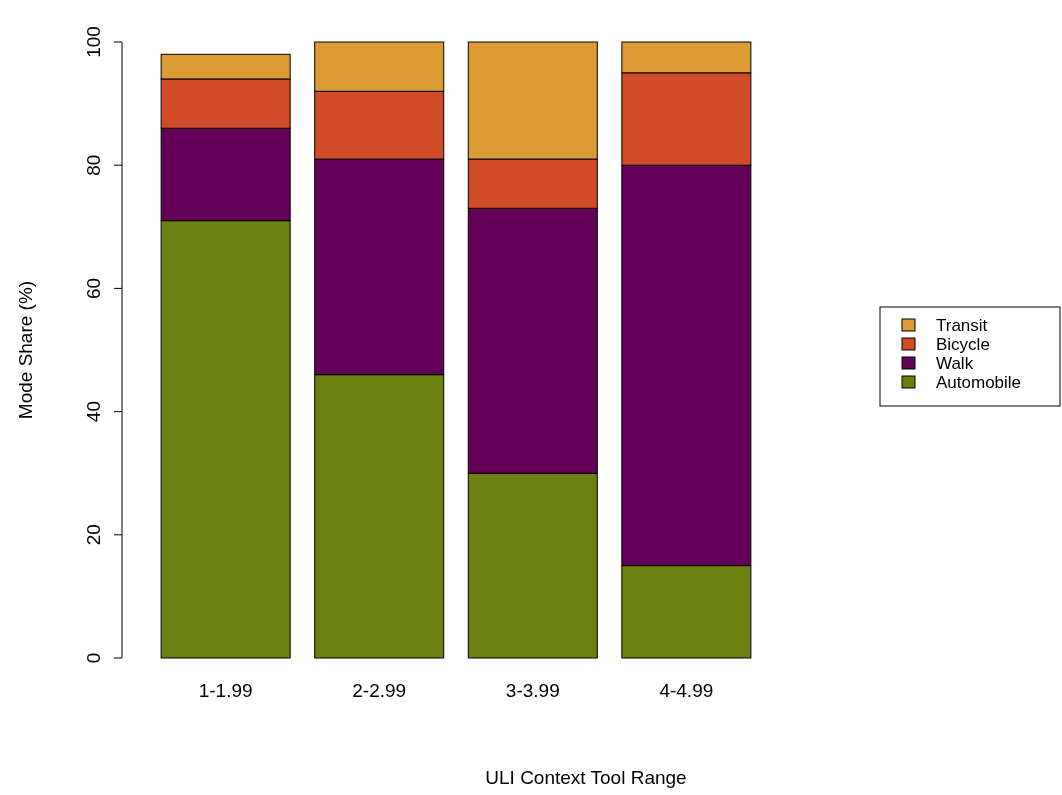  Describe the element at coordinates (962, 325) in the screenshot. I see `legend-label: Transit` at that location.